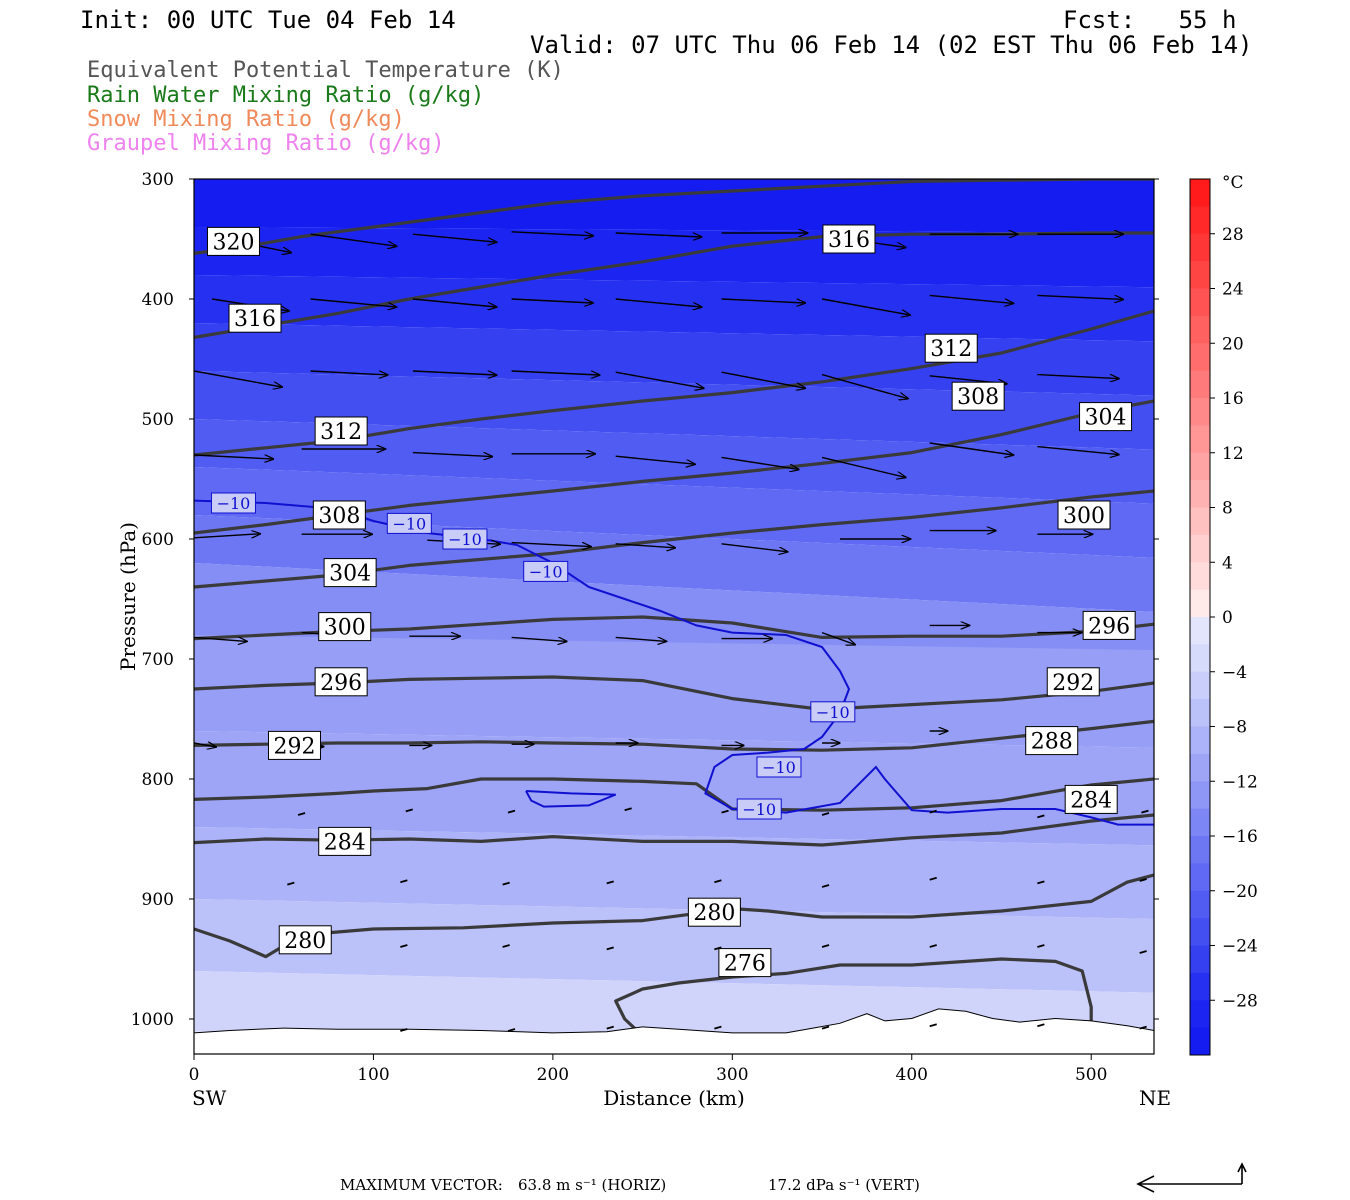 The height and width of the screenshot is (1200, 1350). I want to click on theta-e-label: 304, so click(350, 573).